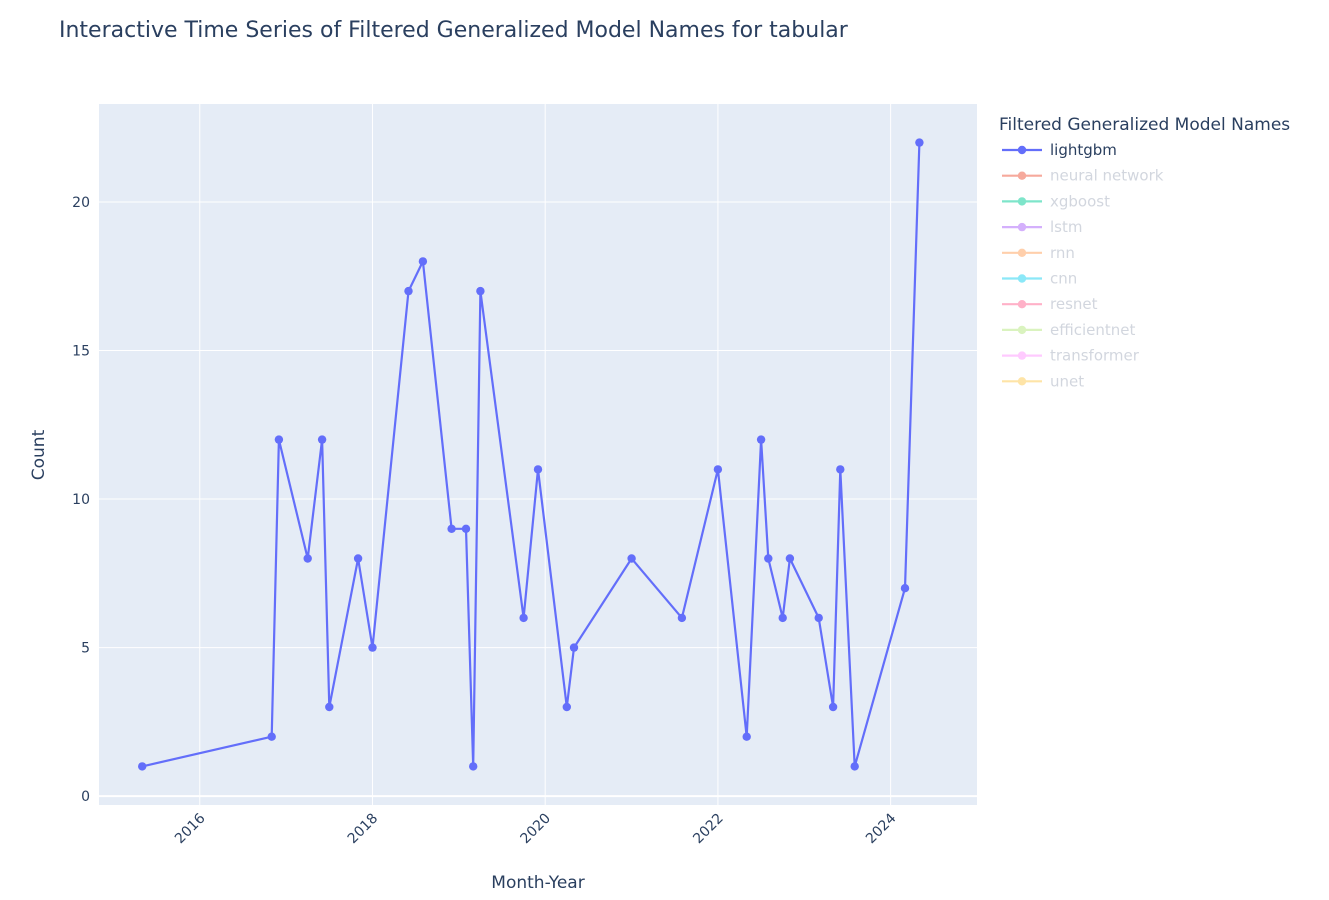  I want to click on legend-item-xgboost: xgboost, so click(1056, 201).